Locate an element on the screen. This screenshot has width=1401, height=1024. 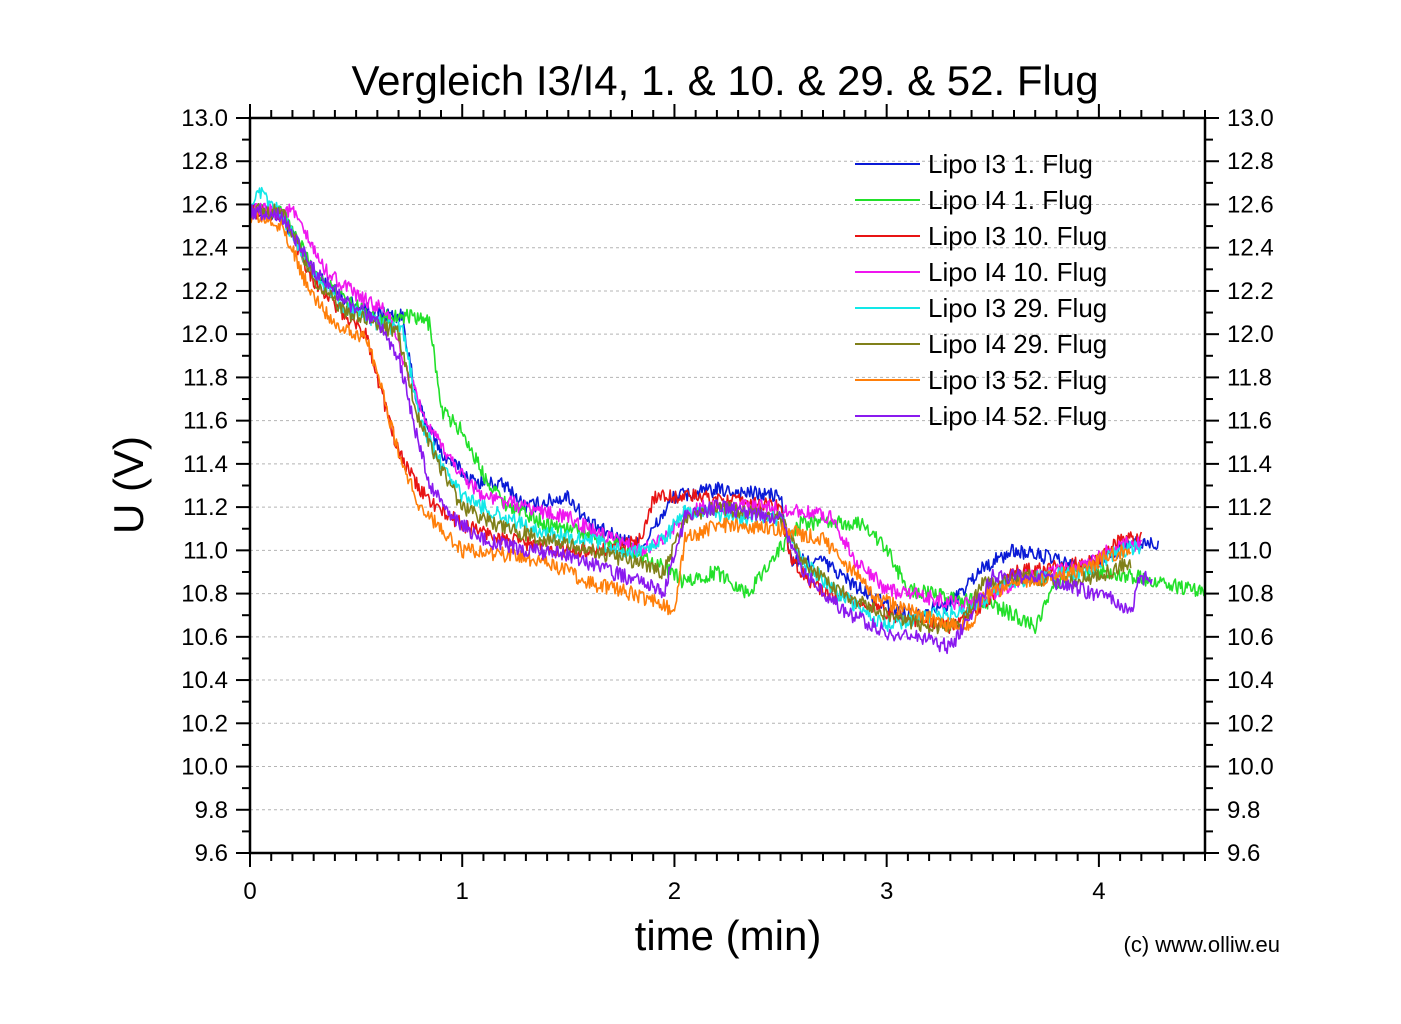
legend-label: Lipo I3 10. Flug is located at coordinates (1017, 236).